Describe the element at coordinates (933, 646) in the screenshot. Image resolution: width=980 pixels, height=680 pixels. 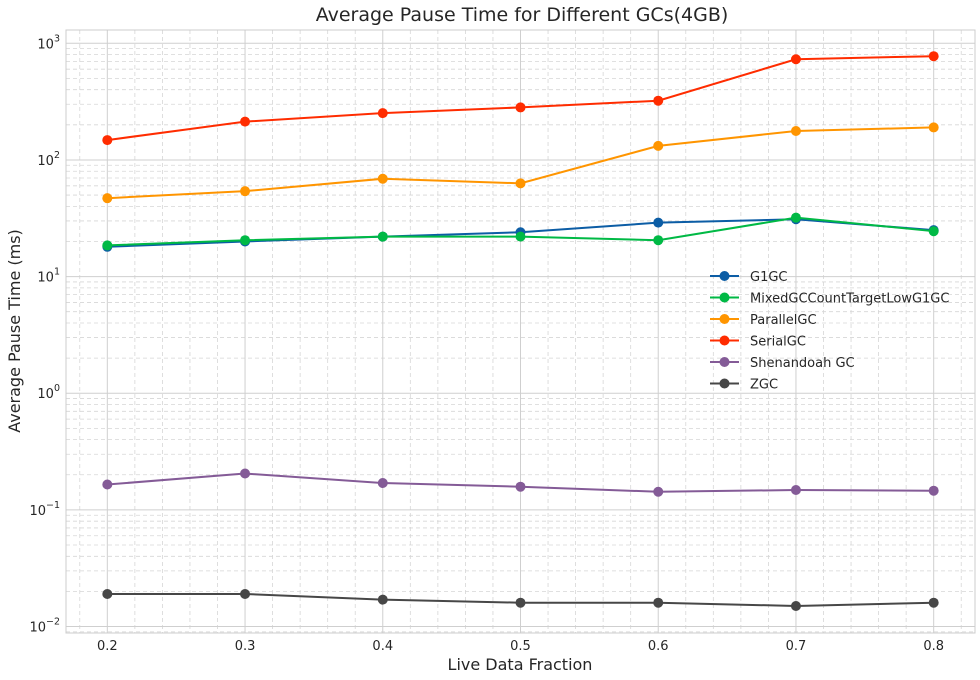
I see `x-tick-label: 0.8` at that location.